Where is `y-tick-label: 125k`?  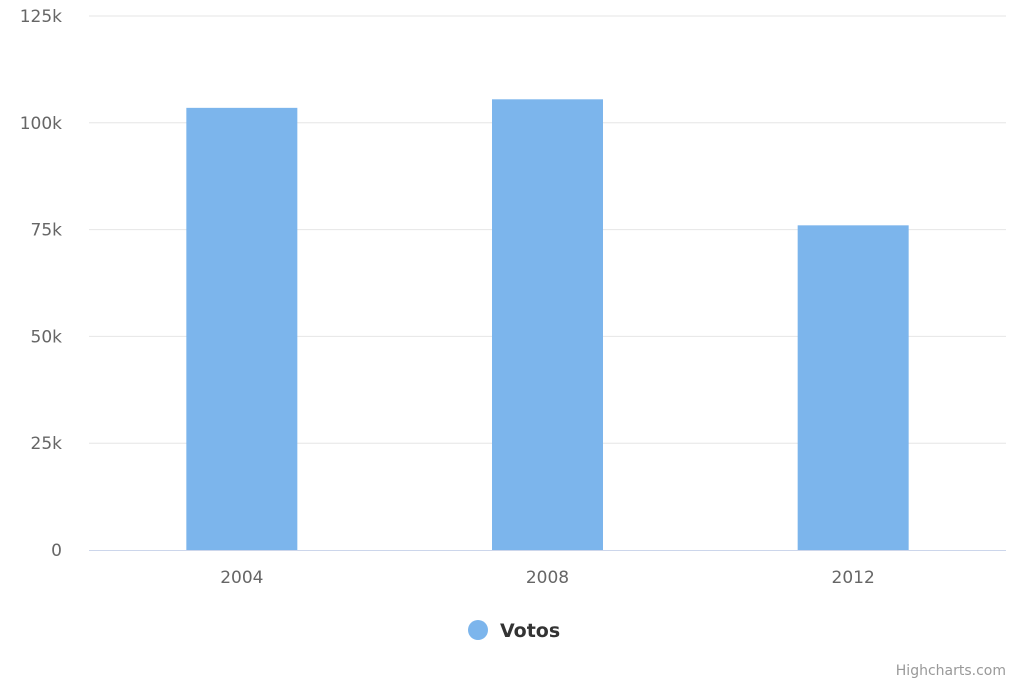
y-tick-label: 125k is located at coordinates (41, 17).